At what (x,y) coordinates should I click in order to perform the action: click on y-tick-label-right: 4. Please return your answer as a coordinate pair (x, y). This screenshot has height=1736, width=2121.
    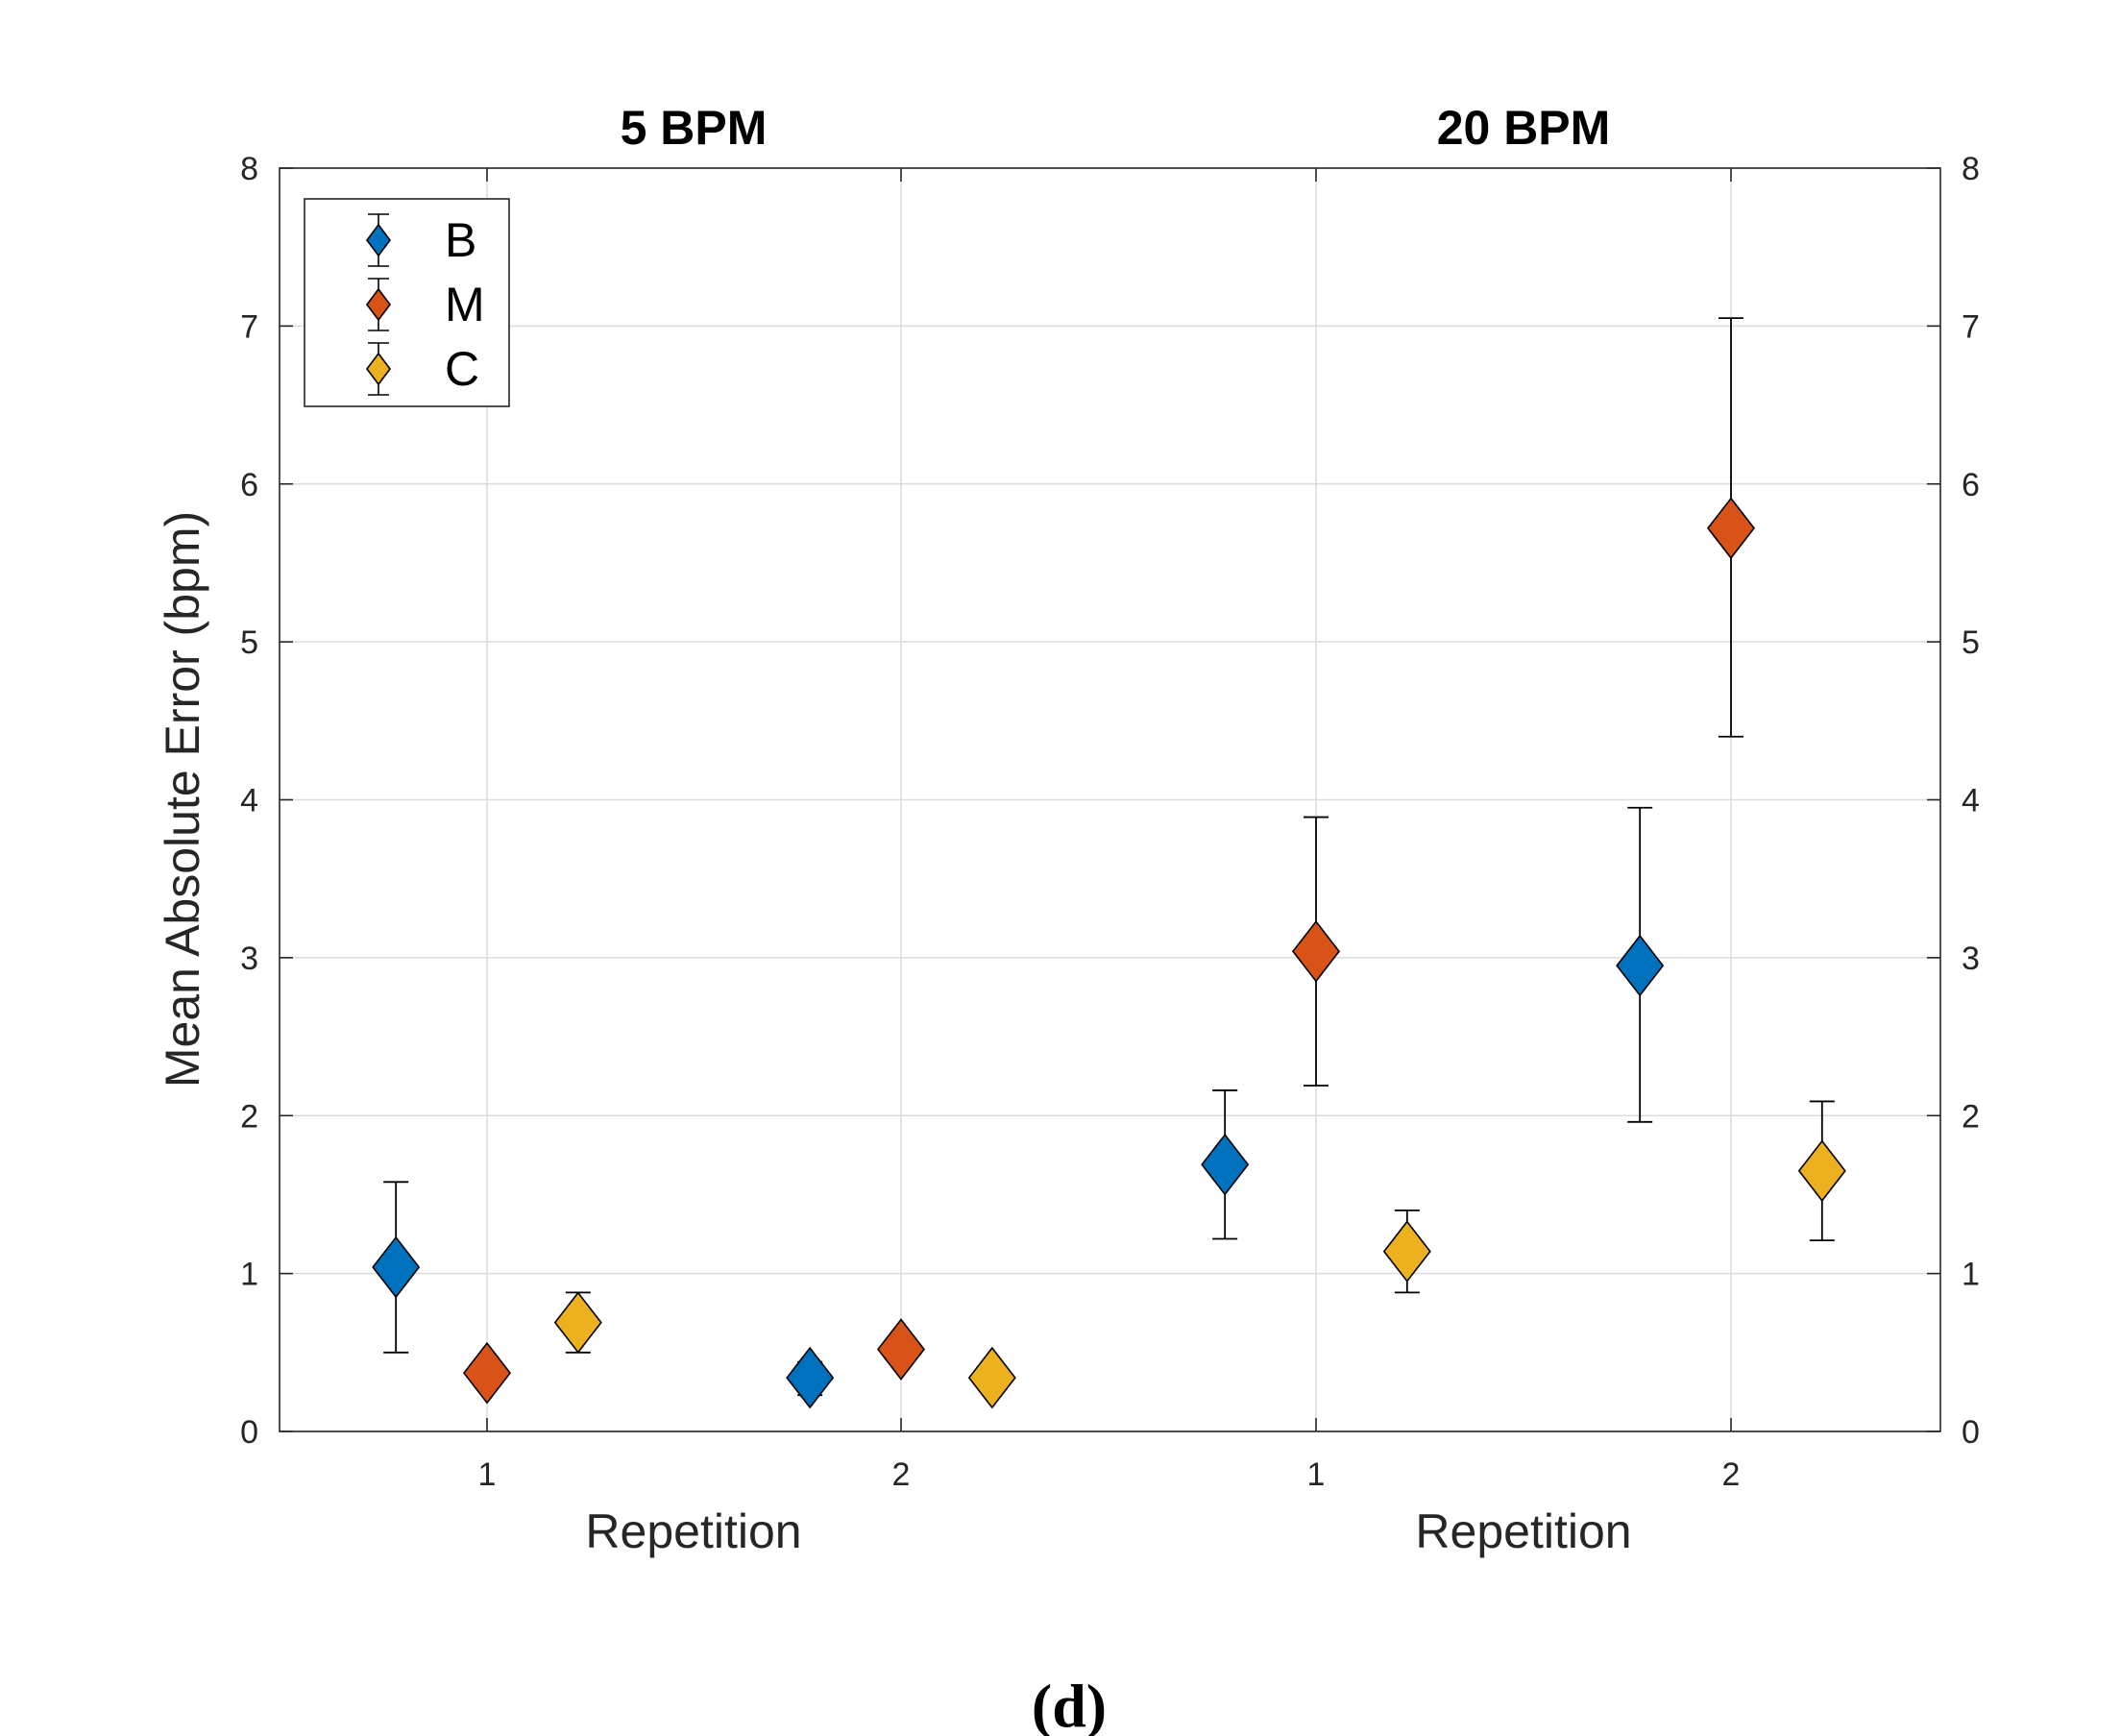
    Looking at the image, I should click on (1971, 801).